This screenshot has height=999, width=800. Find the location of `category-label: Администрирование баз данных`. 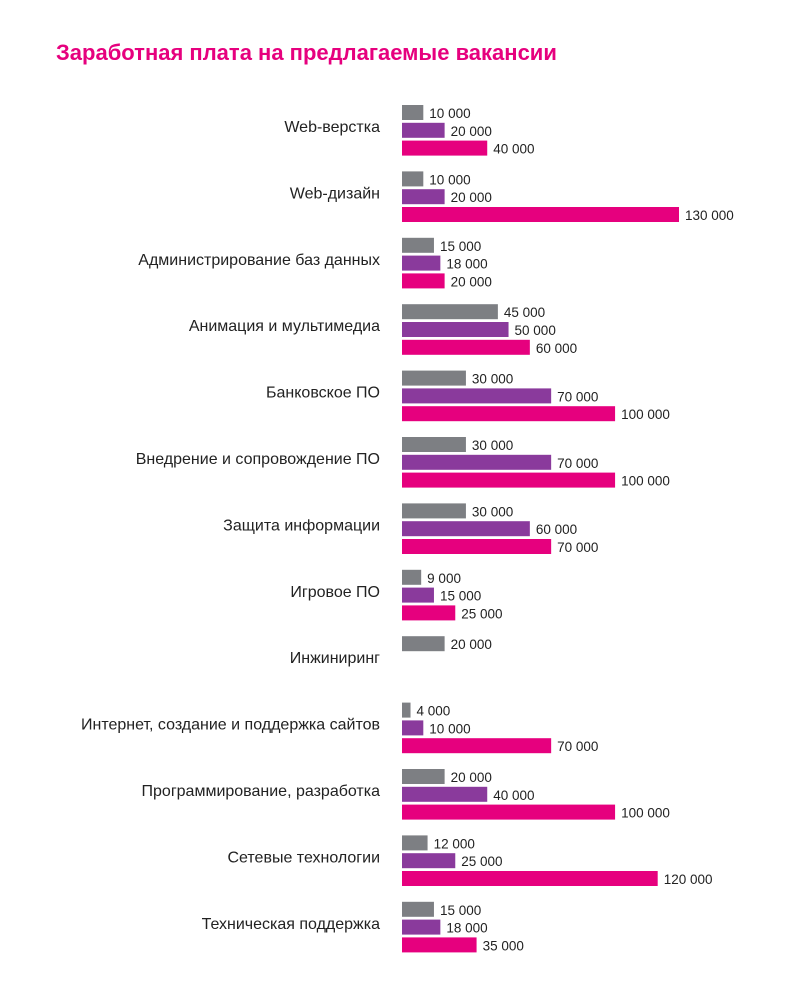

category-label: Администрирование баз данных is located at coordinates (259, 260).